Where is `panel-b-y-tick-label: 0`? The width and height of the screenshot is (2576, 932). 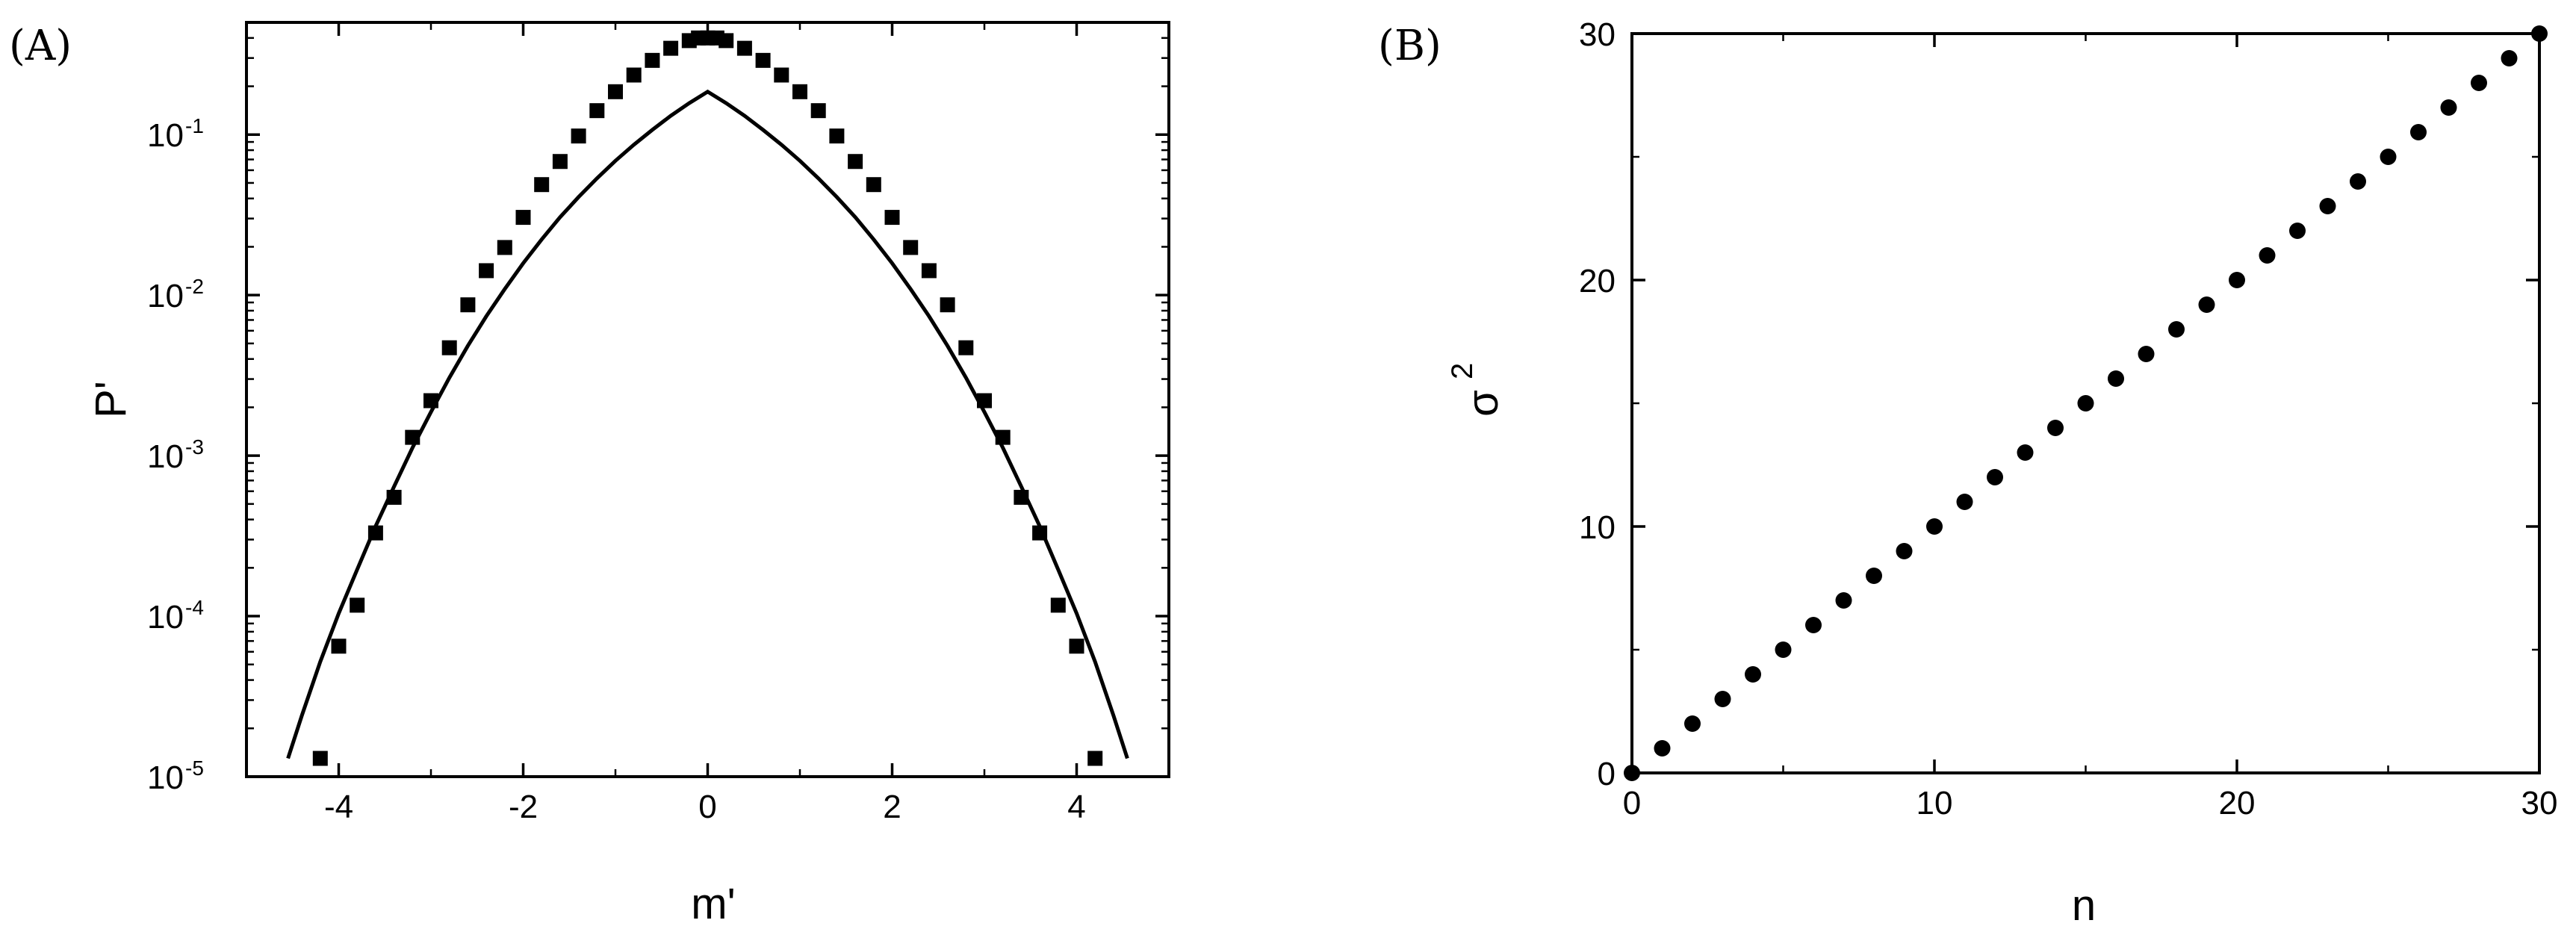
panel-b-y-tick-label: 0 is located at coordinates (1607, 774).